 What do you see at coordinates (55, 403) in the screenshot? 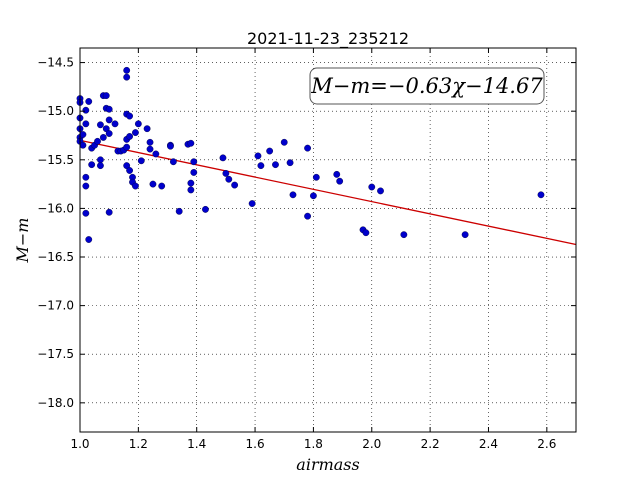
I see `y-tick-label: −18.0` at bounding box center [55, 403].